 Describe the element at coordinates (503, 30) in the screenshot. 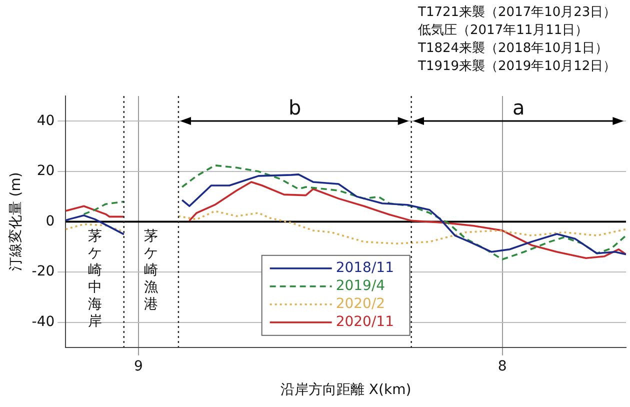

I see `text: 低気圧（2017年11月11日）` at that location.